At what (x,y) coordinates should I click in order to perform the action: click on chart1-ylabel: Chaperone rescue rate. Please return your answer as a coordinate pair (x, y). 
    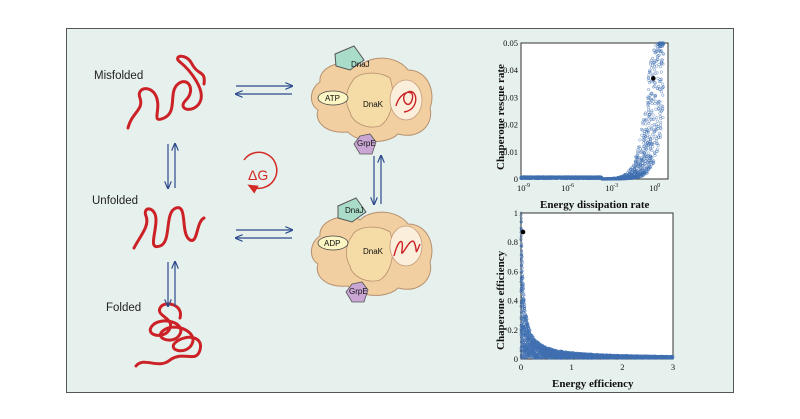
    Looking at the image, I should click on (501, 117).